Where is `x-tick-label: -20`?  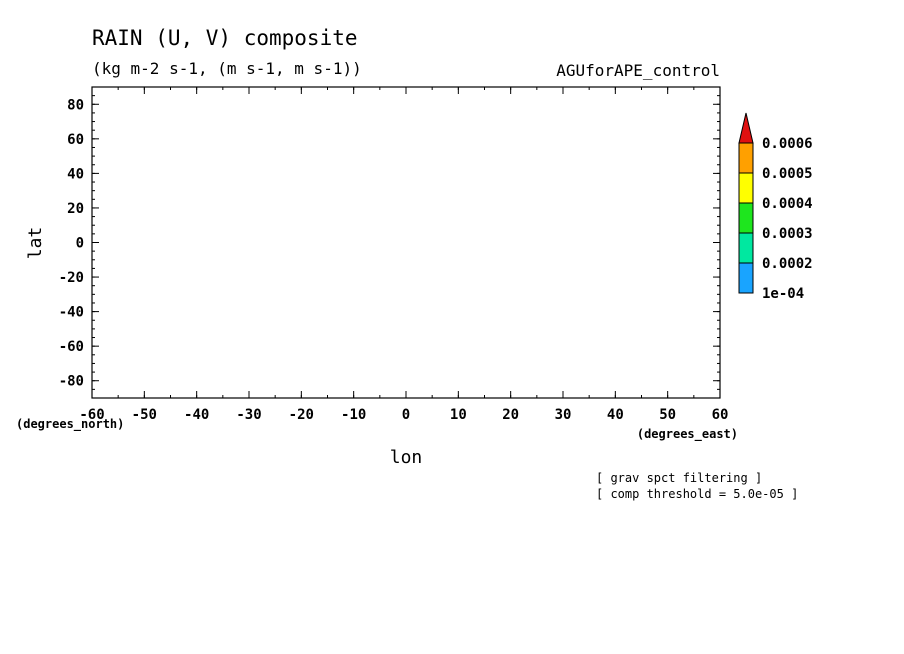
x-tick-label: -20 is located at coordinates (301, 415).